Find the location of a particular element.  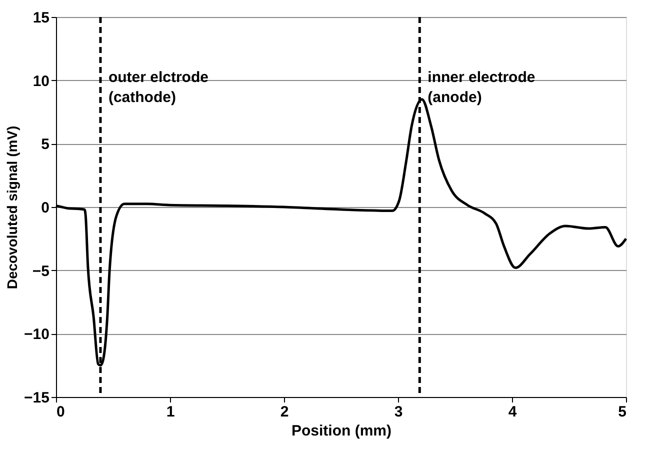

y-tick-label: 5 is located at coordinates (45, 145).